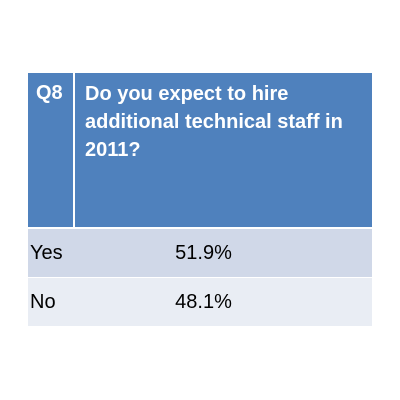  Describe the element at coordinates (203, 252) in the screenshot. I see `answer-value: 51.9%` at that location.